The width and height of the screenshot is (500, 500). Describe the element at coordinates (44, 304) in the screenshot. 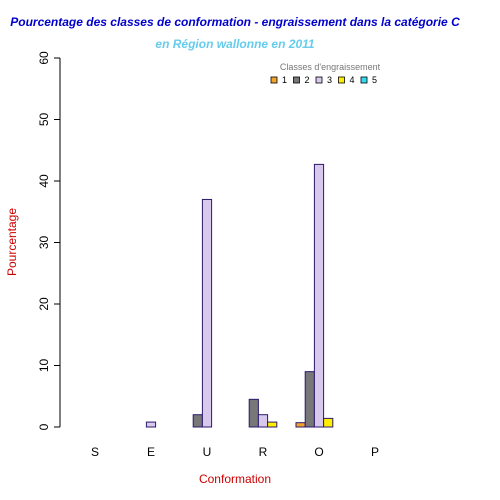

I see `y-tick-label: 20` at that location.